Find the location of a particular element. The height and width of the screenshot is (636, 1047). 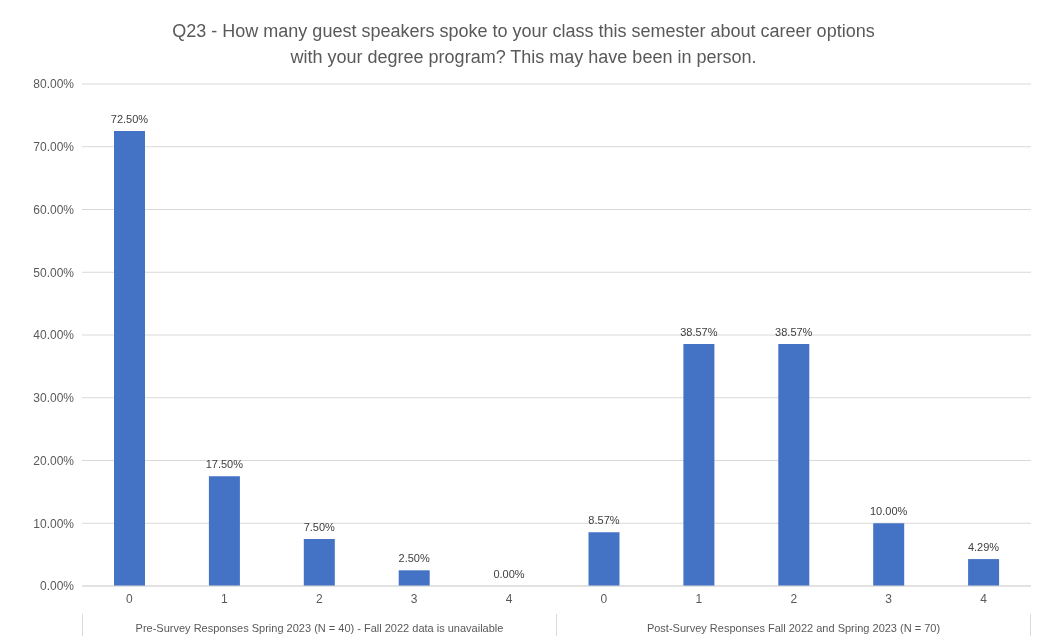

chart-title: Q23 - How many guest speakers spoke to your class this semester about career options with your degree program? This may have been in person. is located at coordinates (523, 44).